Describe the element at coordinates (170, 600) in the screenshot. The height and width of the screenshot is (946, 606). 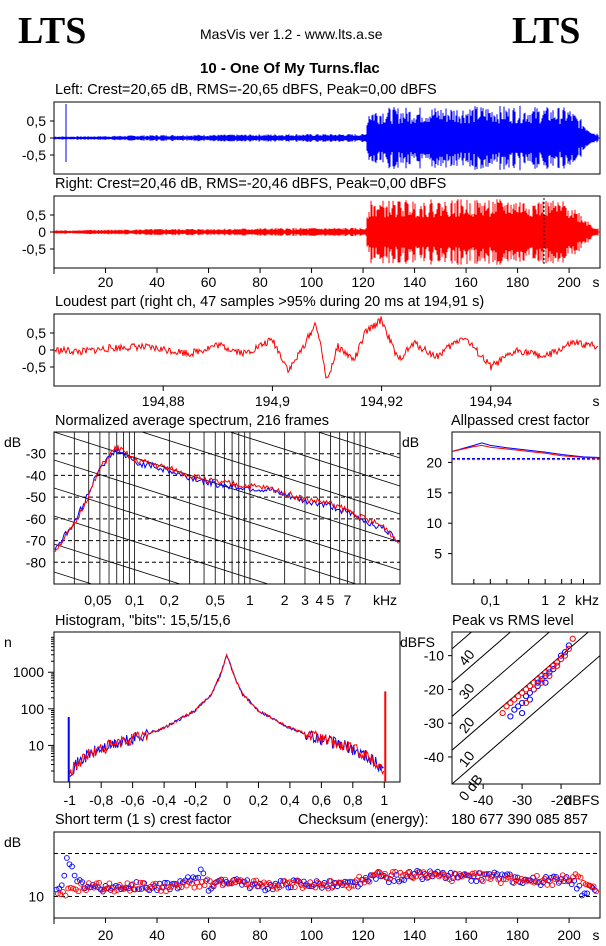
I see `spectrum-xtick-label: 0,2` at that location.